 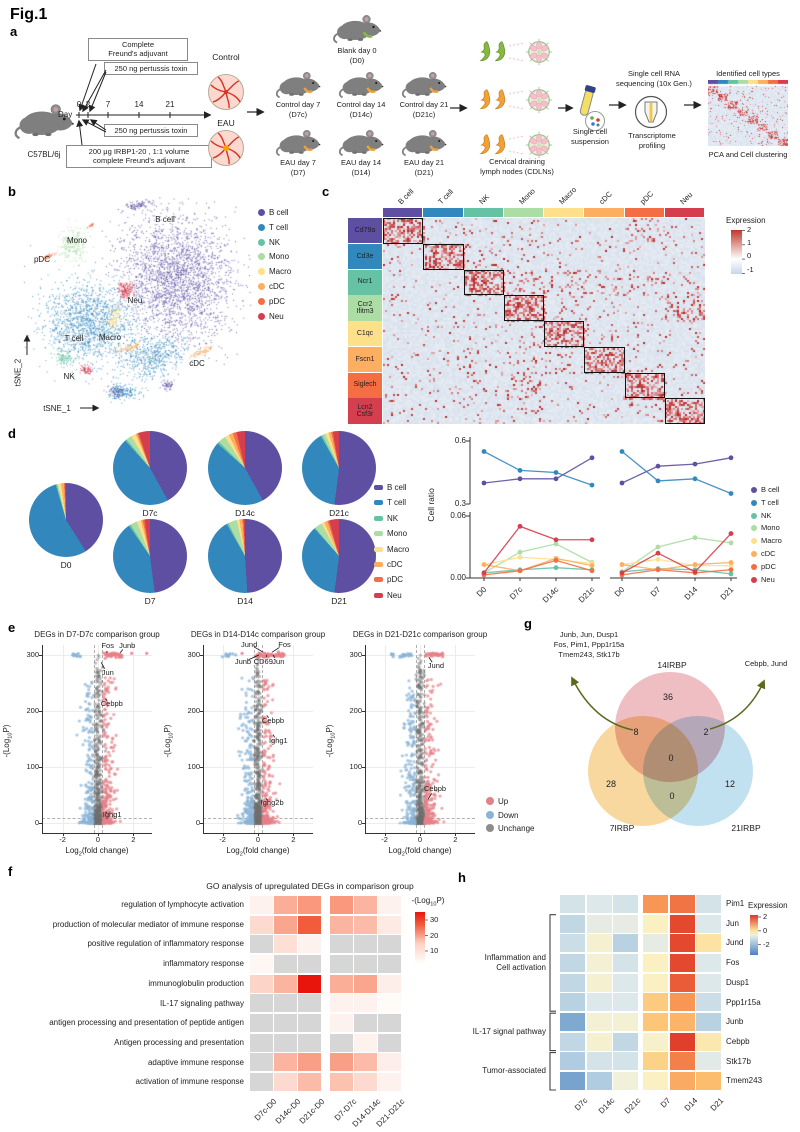 What do you see at coordinates (361, 104) in the screenshot?
I see `mouse-group-label: Control day 14` at bounding box center [361, 104].